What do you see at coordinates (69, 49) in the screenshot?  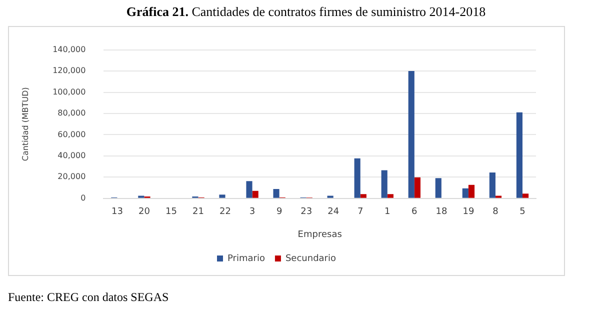 I see `y-tick-label: 140,000` at bounding box center [69, 49].